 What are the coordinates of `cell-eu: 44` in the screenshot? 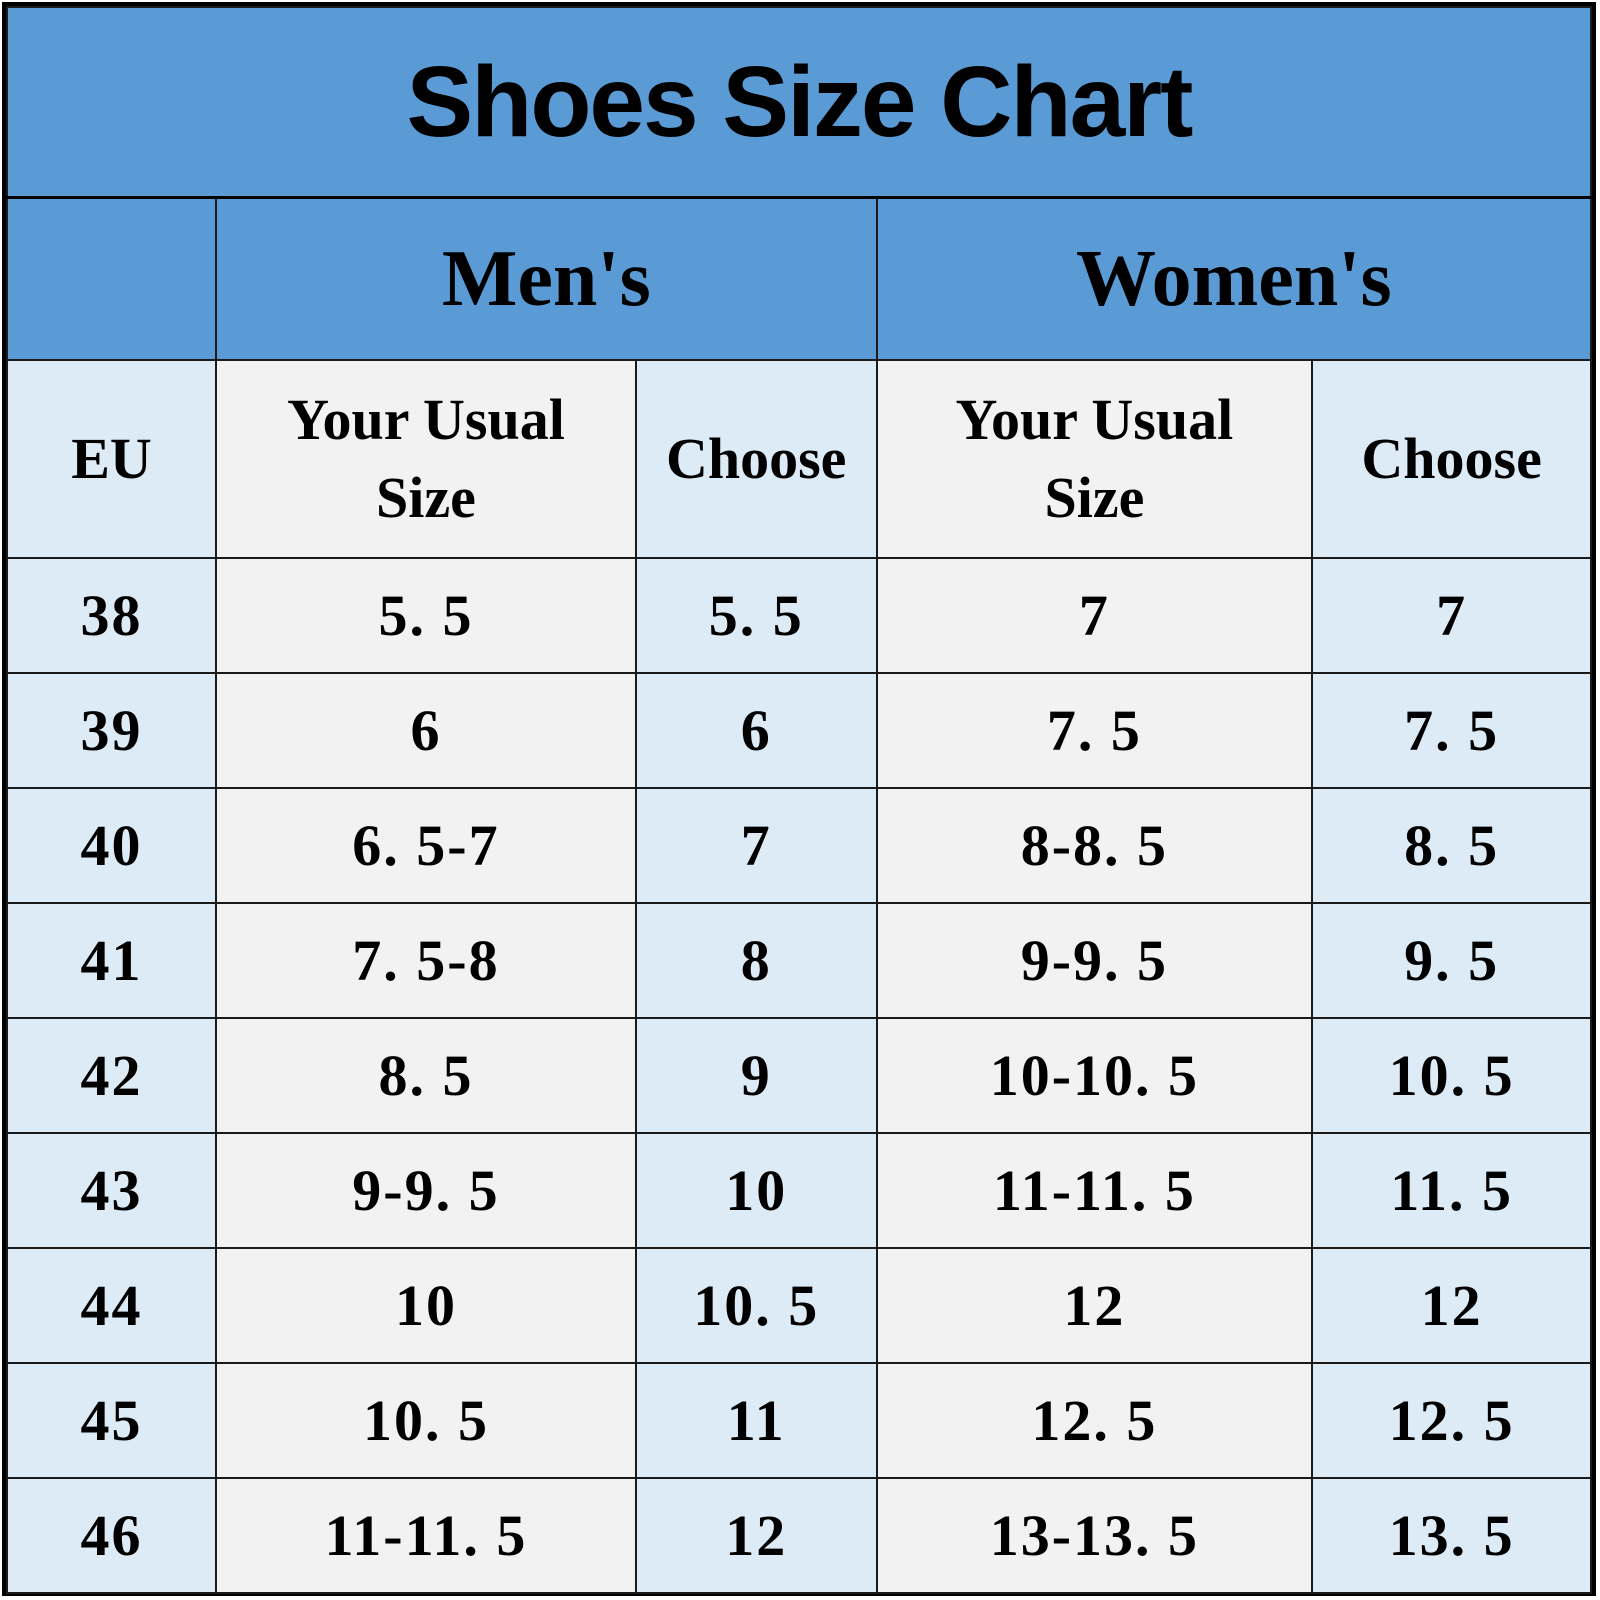 It's located at (111, 1305).